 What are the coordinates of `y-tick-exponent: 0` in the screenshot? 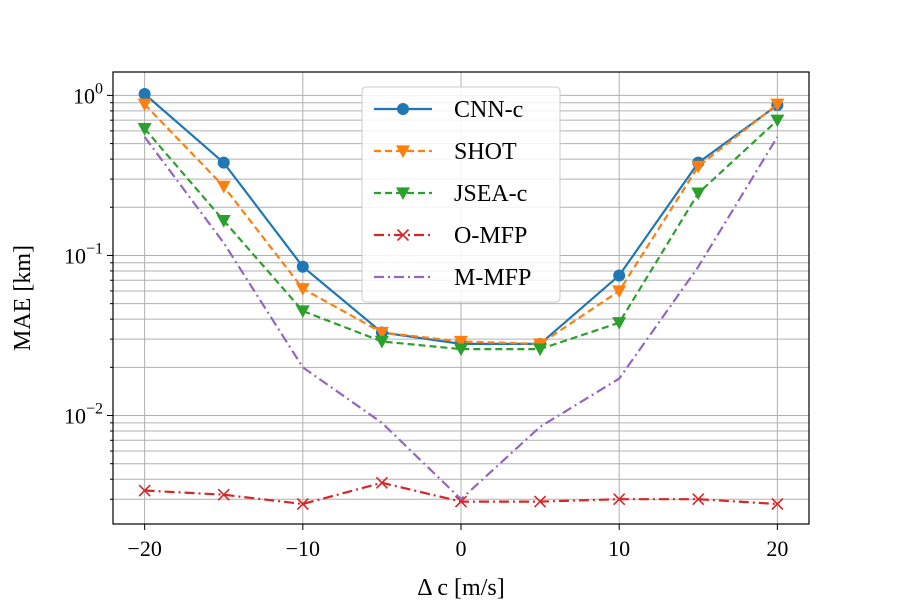 It's located at (99, 88).